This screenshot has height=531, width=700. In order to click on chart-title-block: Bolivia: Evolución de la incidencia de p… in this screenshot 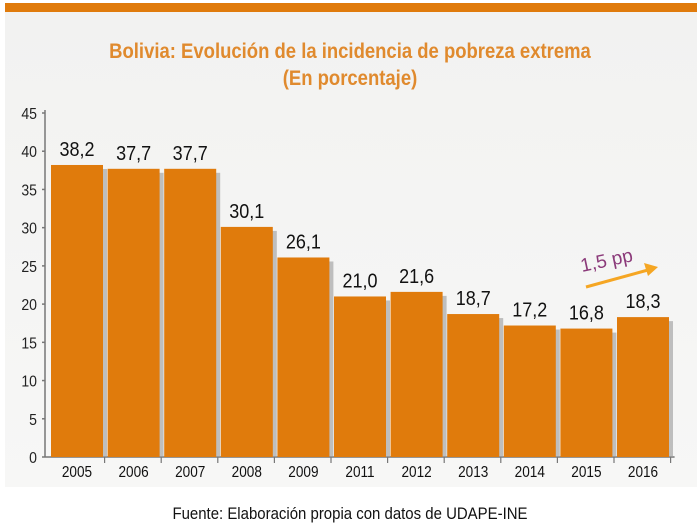, I will do `click(350, 65)`.